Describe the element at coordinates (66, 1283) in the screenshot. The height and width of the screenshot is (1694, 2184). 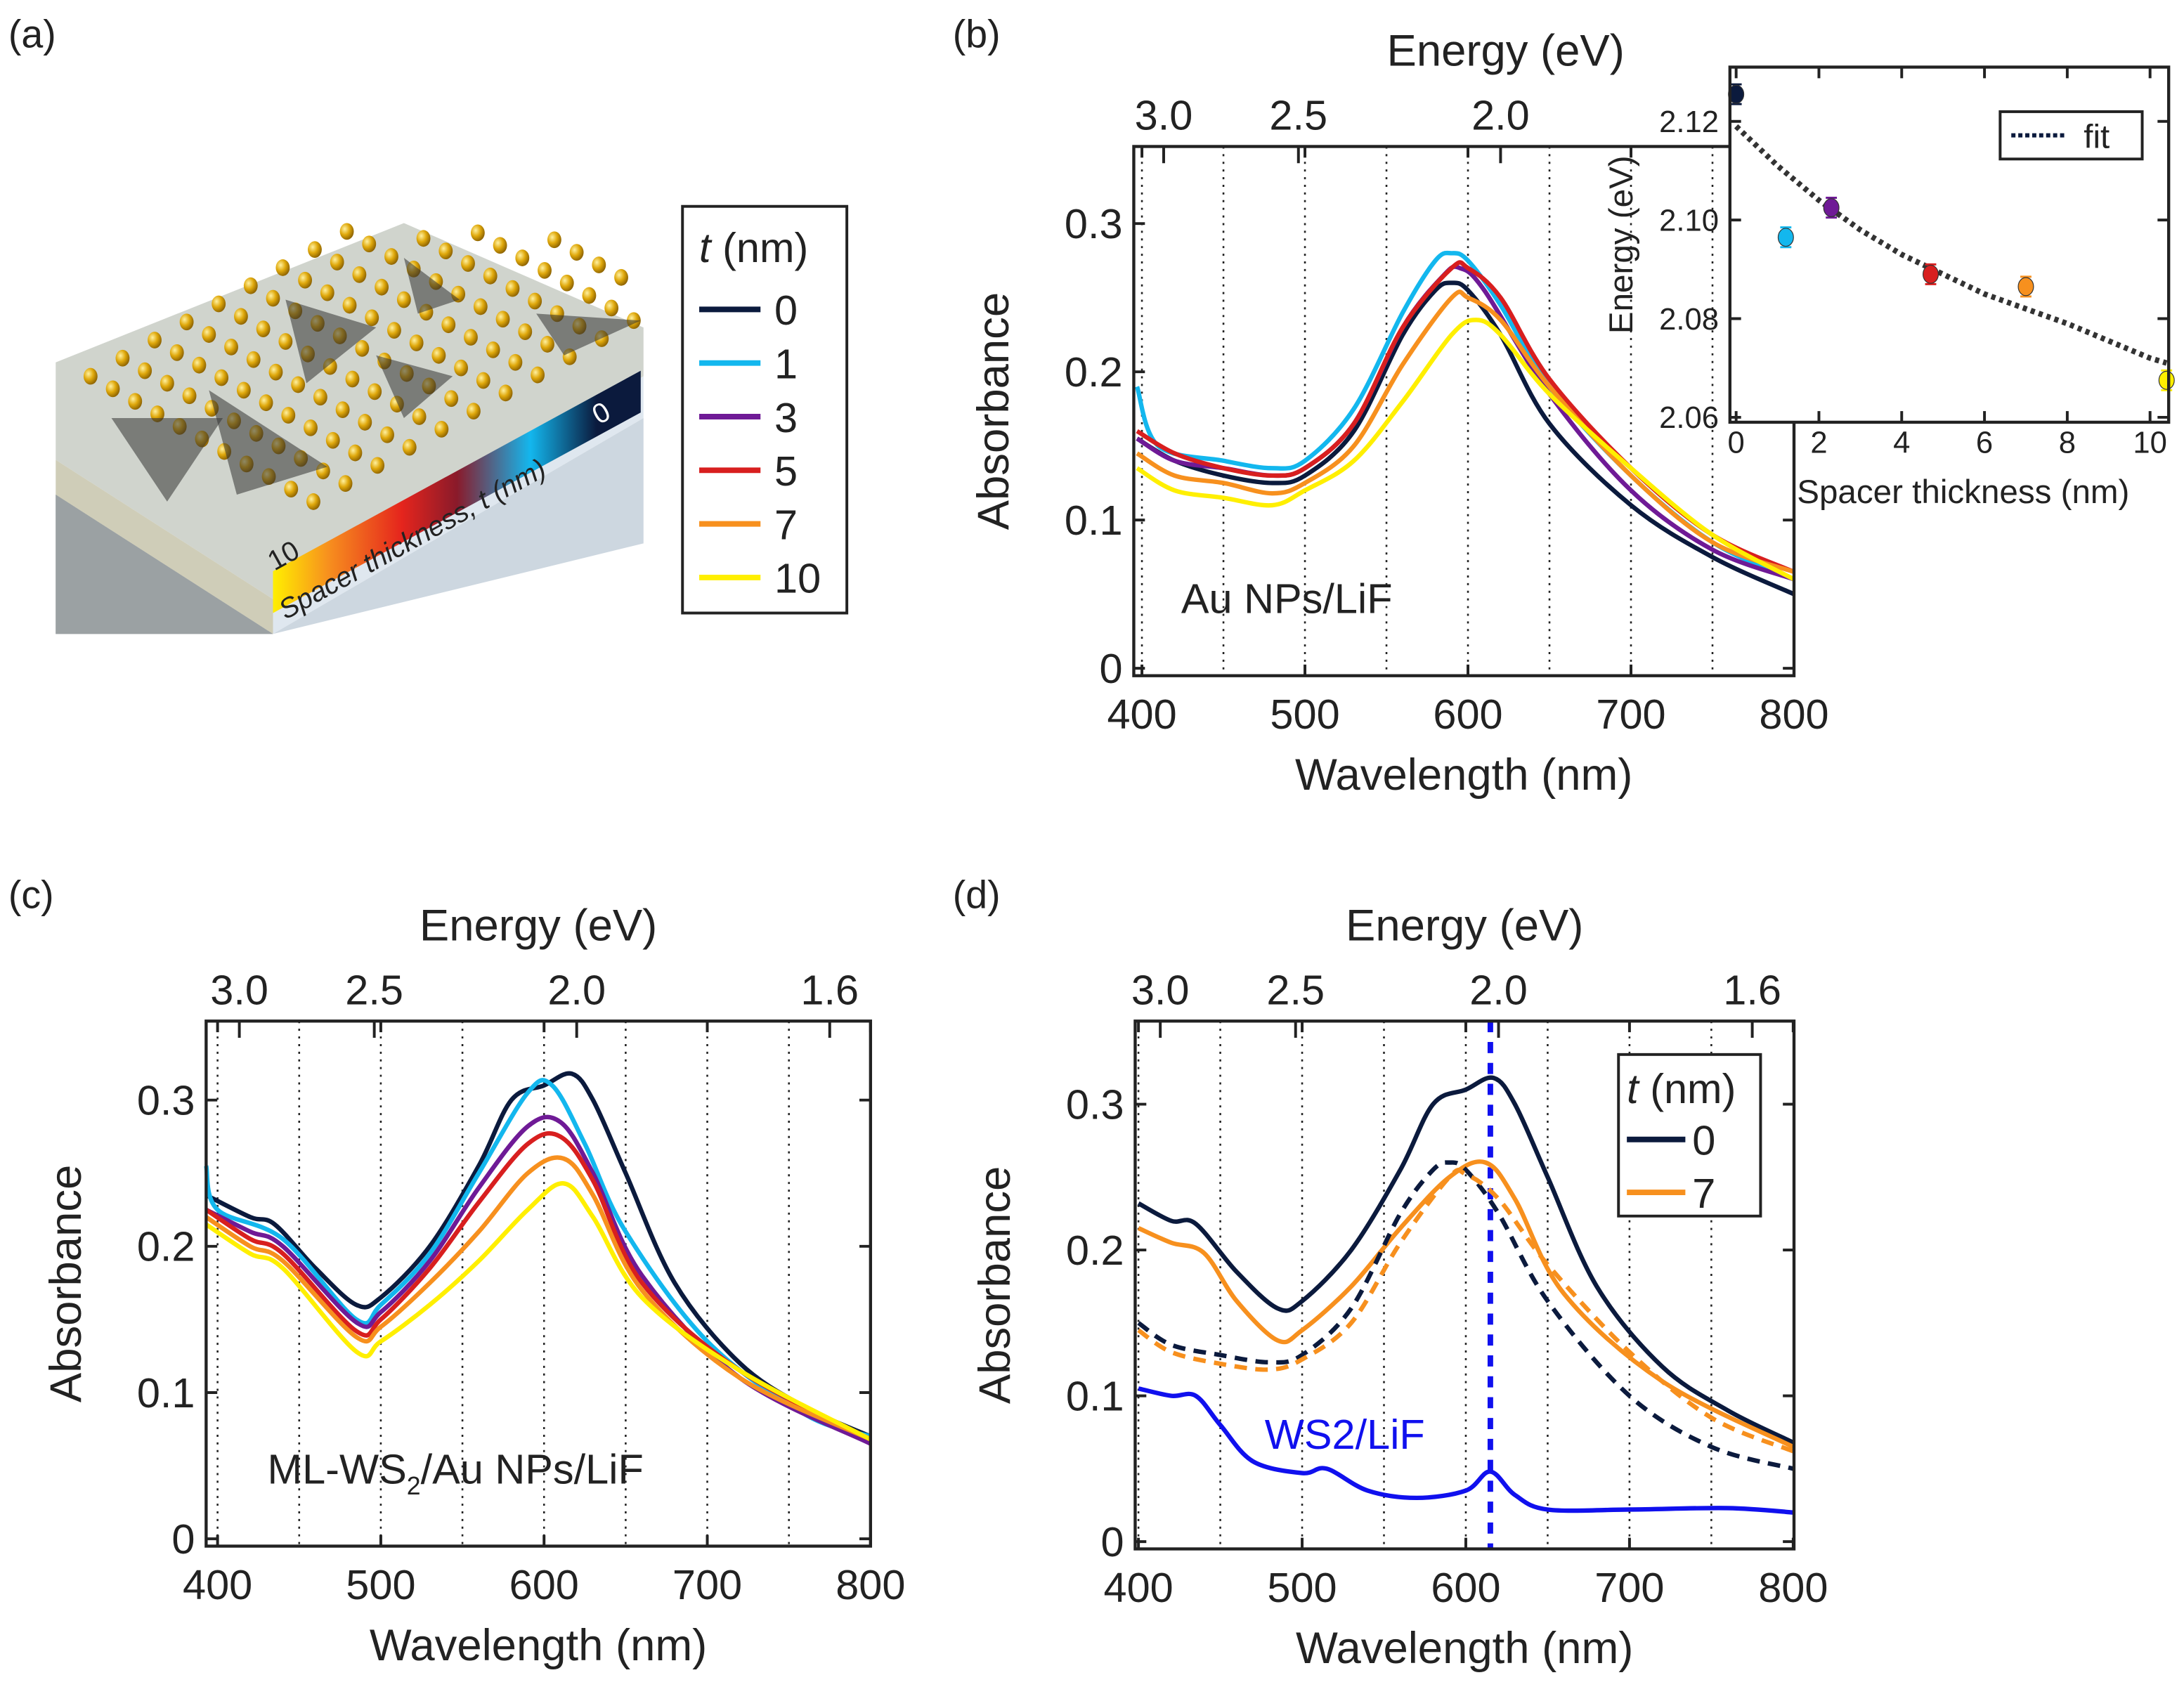
I see `y-axis-title: Absorbance` at that location.